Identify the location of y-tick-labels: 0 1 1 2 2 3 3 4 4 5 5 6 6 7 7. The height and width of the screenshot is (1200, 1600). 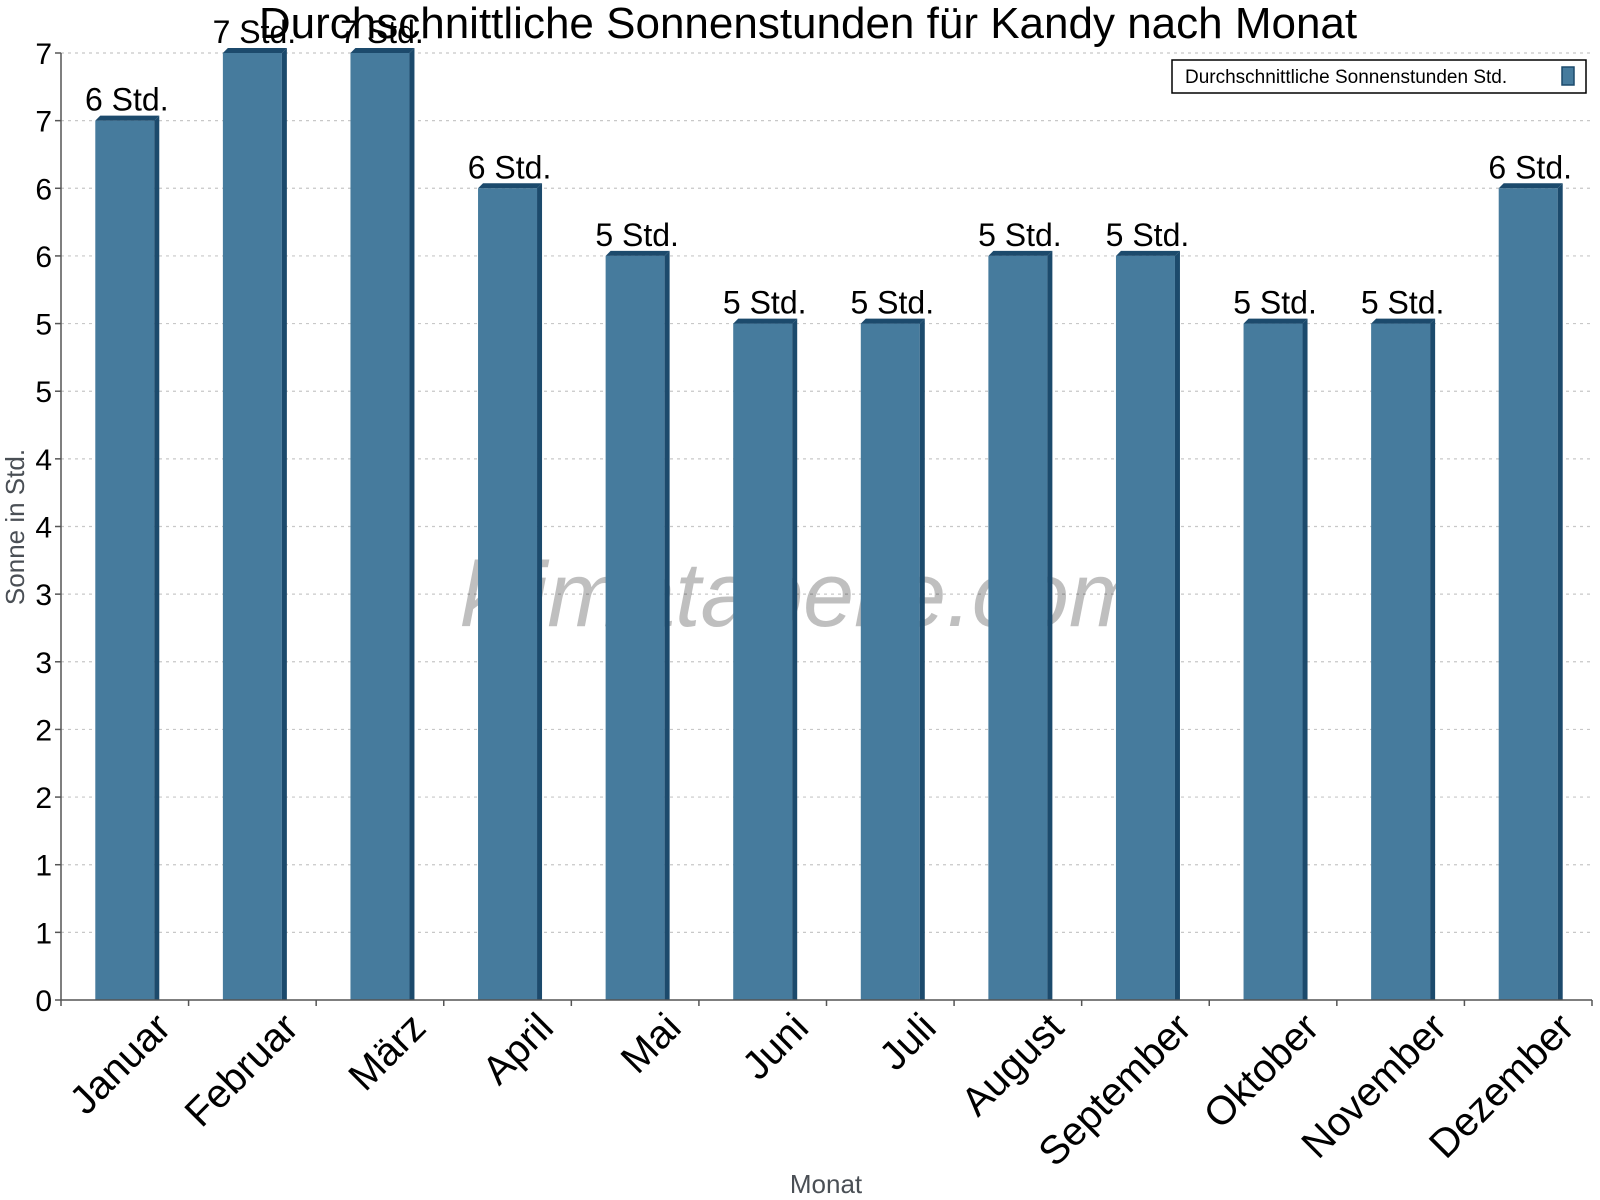
(43, 528).